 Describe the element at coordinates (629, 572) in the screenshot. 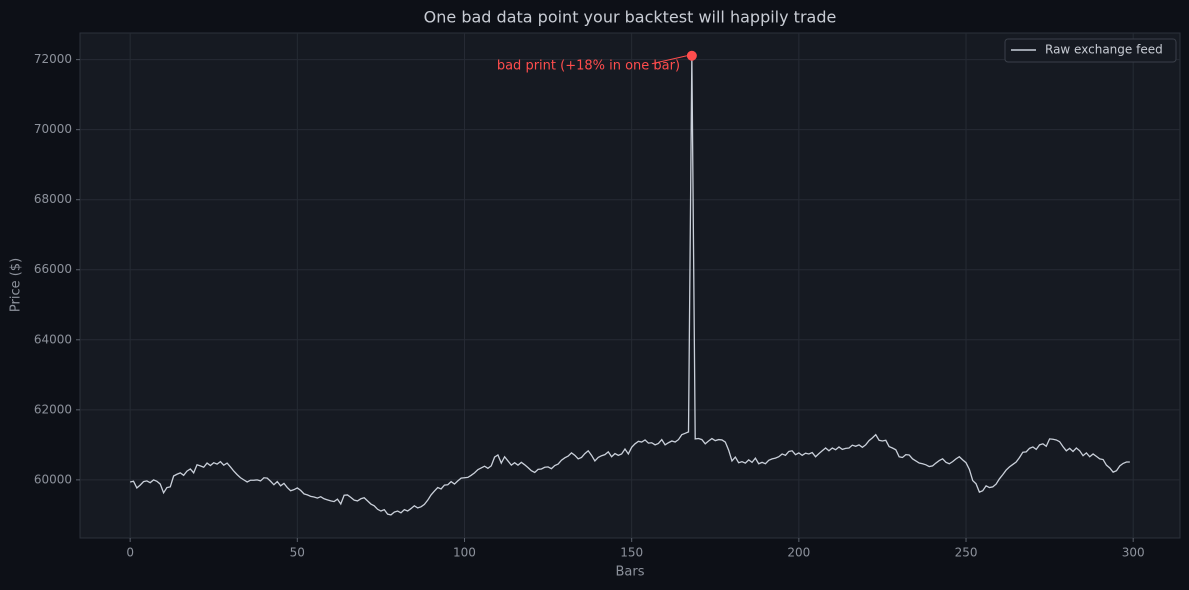

I see `x-axis-label: Bars` at that location.